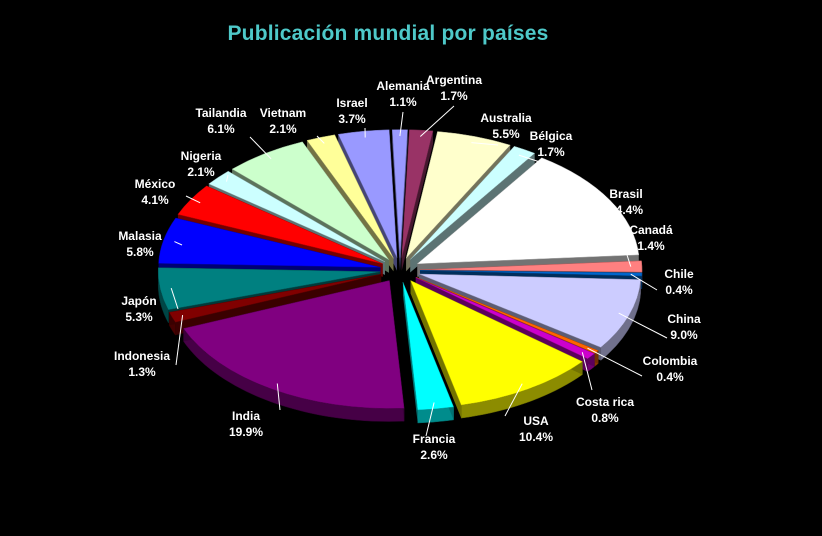 The image size is (822, 536). Describe the element at coordinates (283, 129) in the screenshot. I see `slice-percent-vietnam: 2.1%` at that location.